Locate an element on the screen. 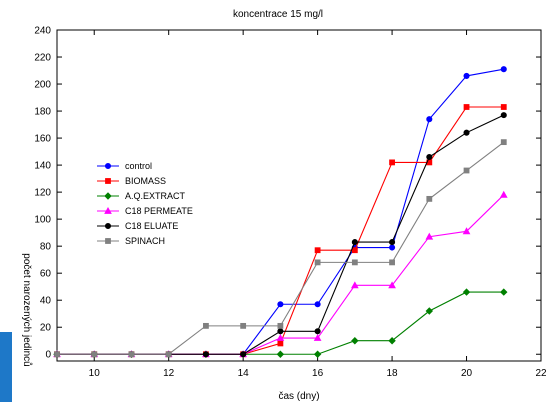 This screenshot has height=402, width=546. legend-item: A.Q.EXTRACT is located at coordinates (141, 196).